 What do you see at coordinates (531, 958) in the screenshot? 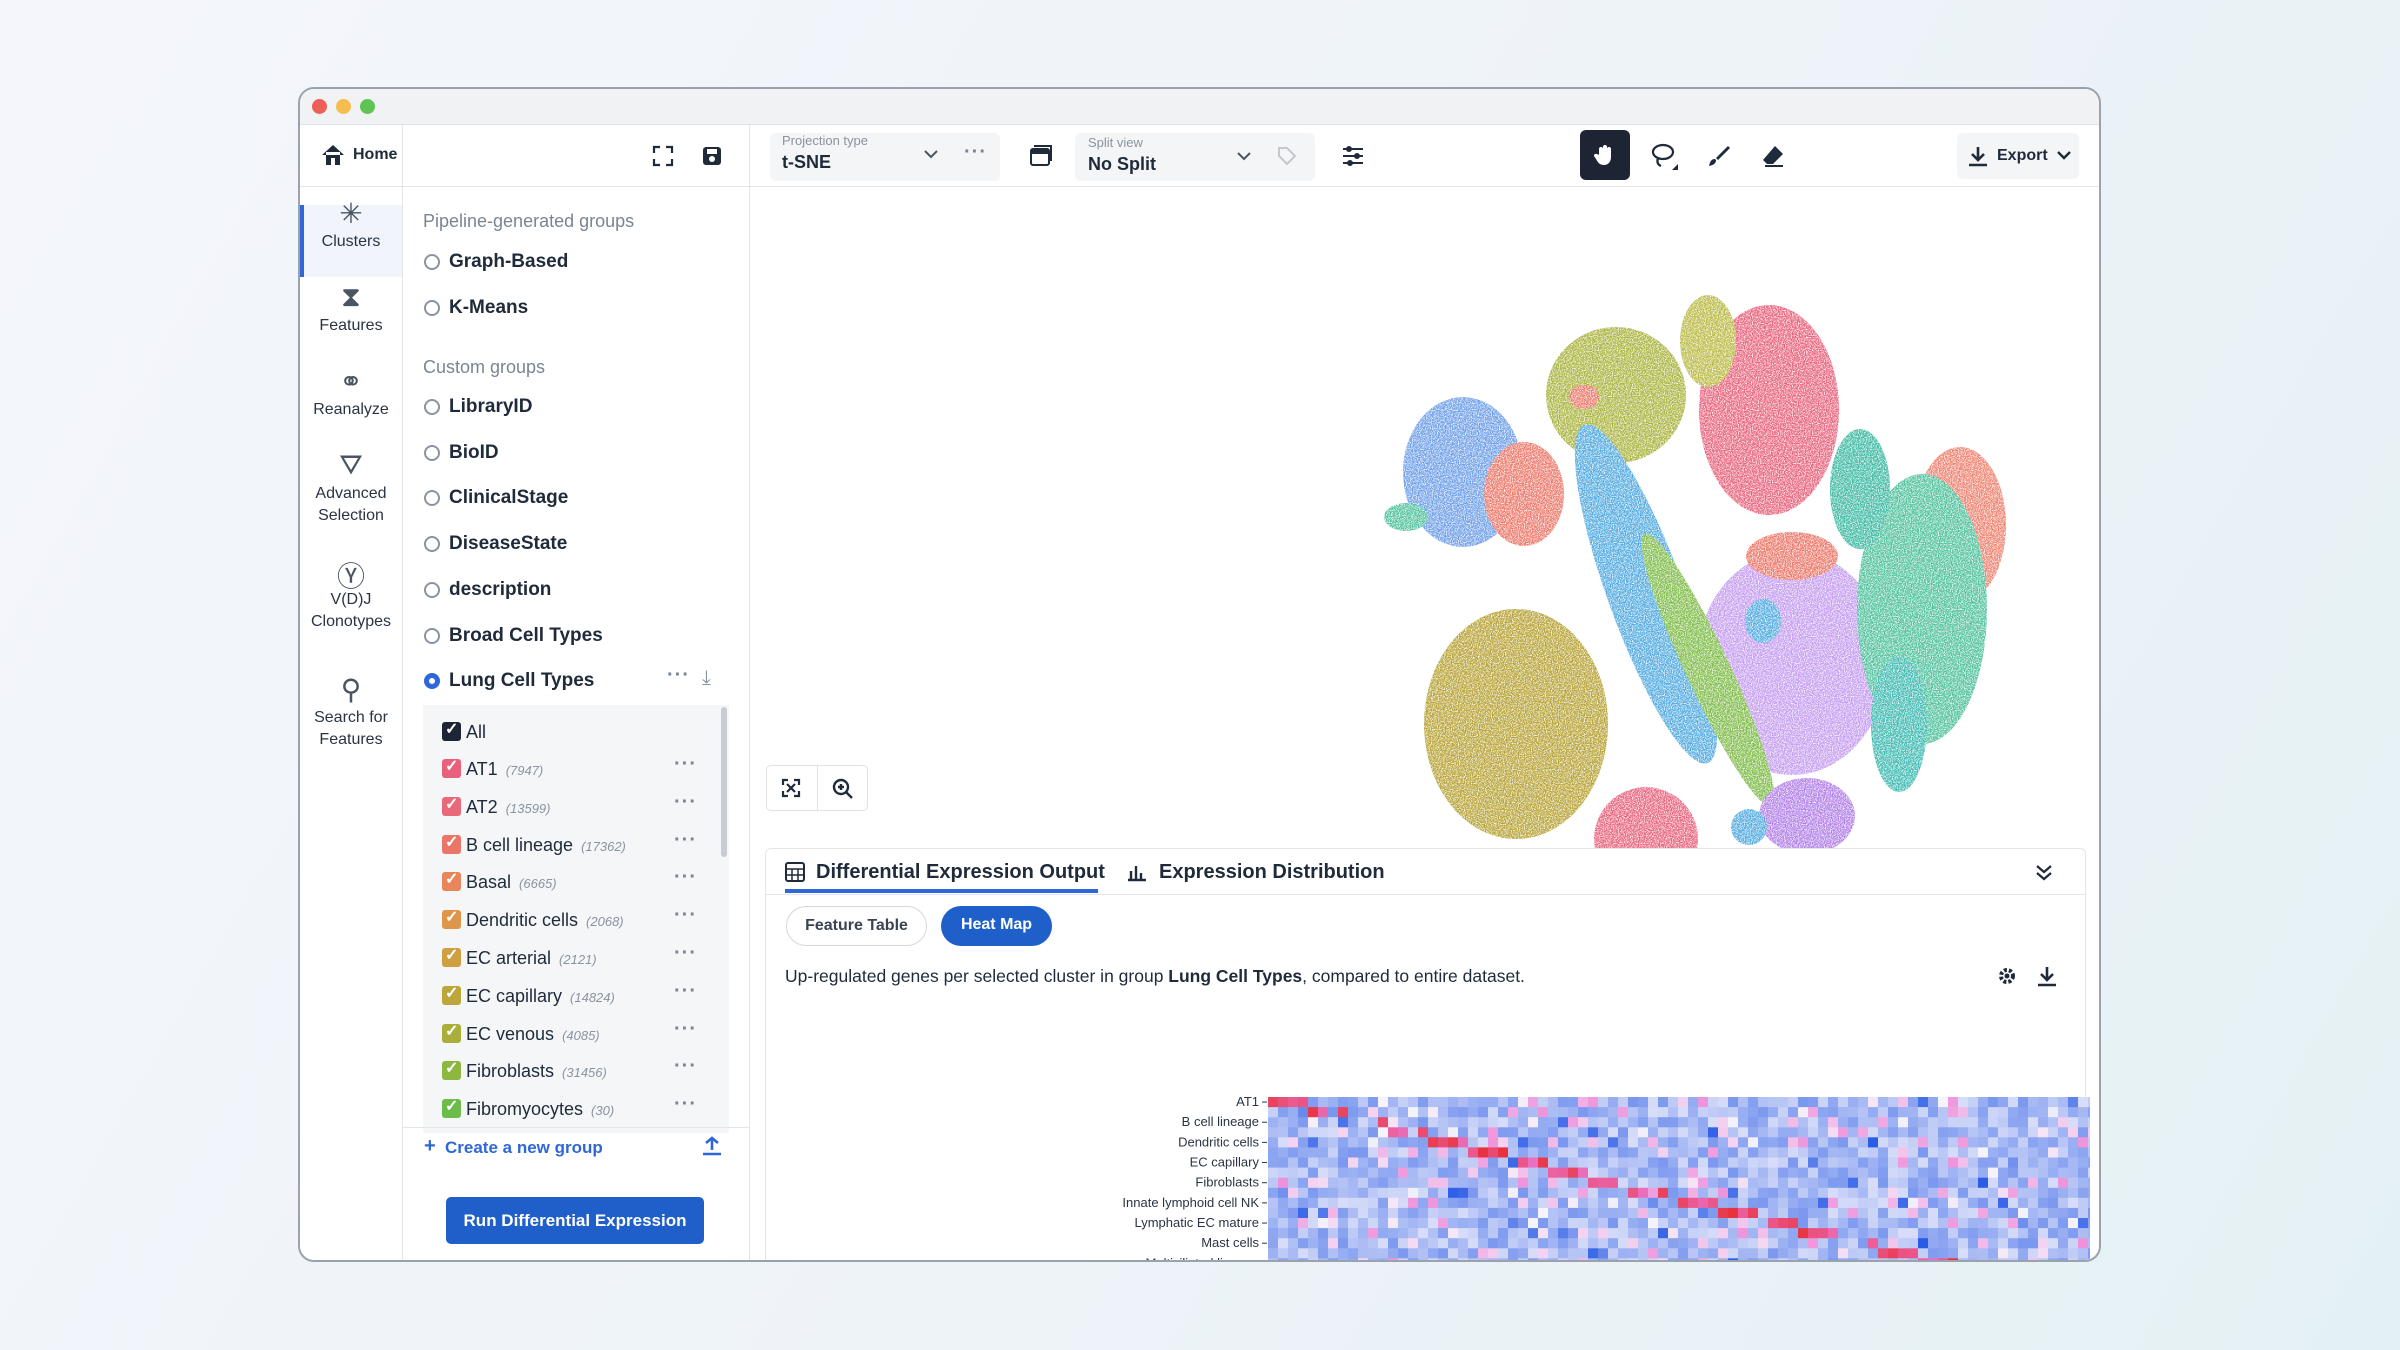
I see `item-label: EC arterial (2121)` at bounding box center [531, 958].